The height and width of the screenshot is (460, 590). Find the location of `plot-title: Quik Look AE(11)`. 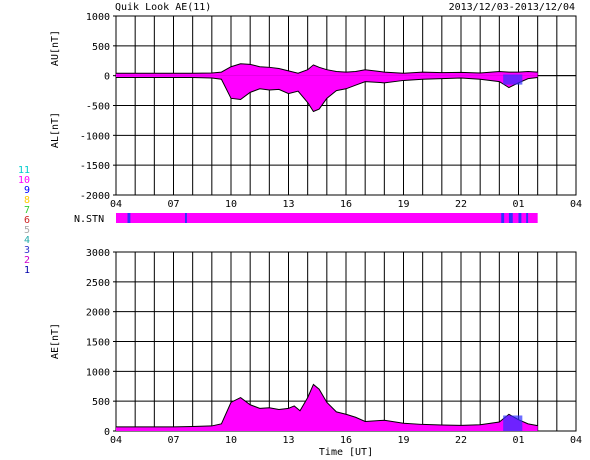

plot-title: Quik Look AE(11) is located at coordinates (163, 7).